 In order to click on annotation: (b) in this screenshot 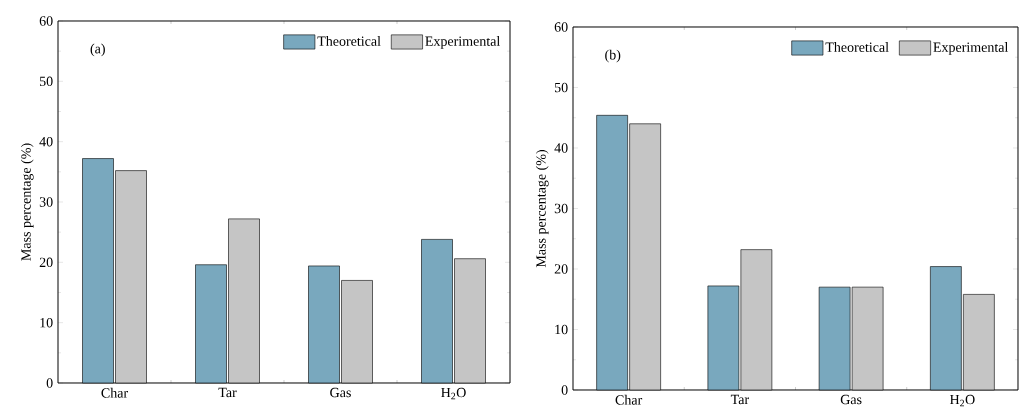, I will do `click(613, 56)`.